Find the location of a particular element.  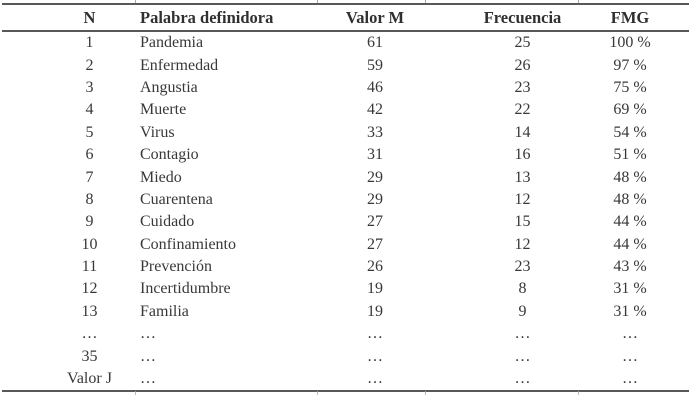

table-row: 9 Cuidado 27 15 44 % is located at coordinates (345, 222).